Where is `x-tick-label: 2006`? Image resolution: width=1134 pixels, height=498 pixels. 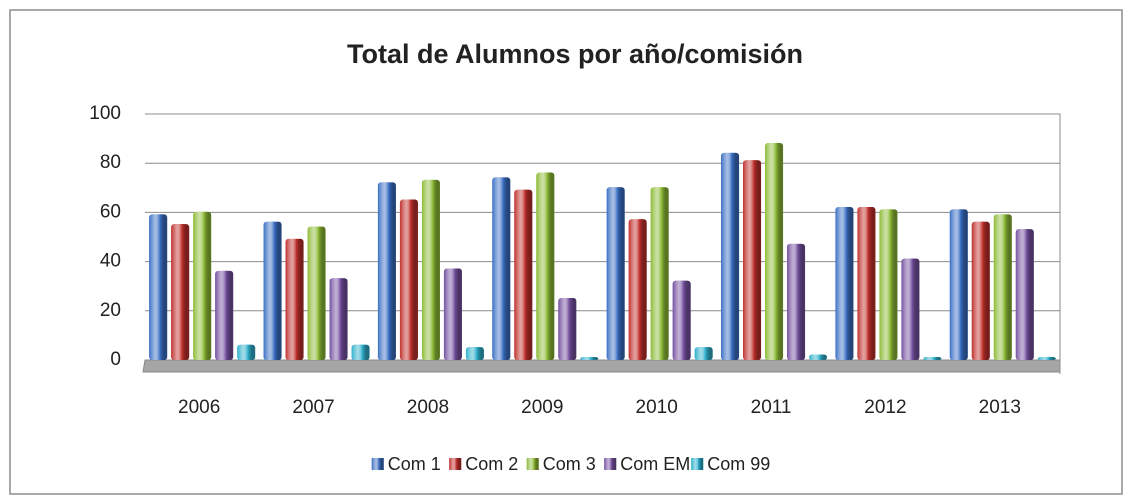 x-tick-label: 2006 is located at coordinates (199, 407).